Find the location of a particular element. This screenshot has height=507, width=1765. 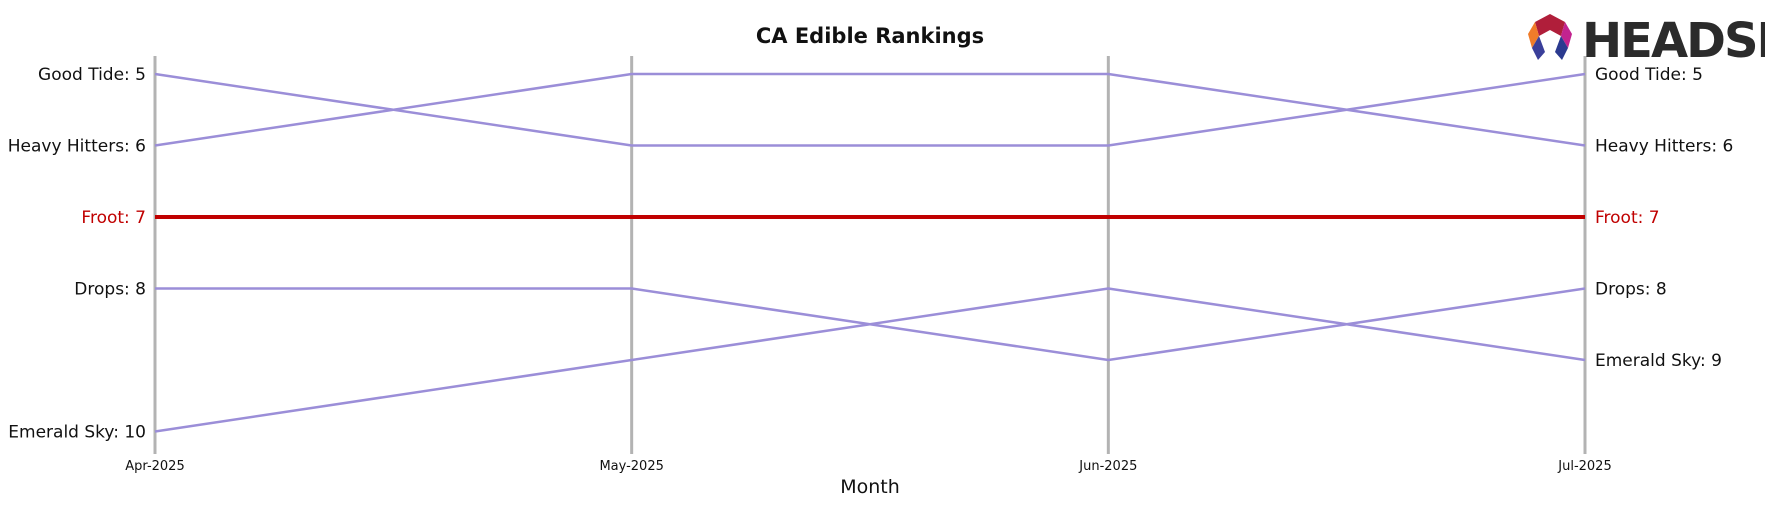

series-line-good-tide is located at coordinates (870, 109).